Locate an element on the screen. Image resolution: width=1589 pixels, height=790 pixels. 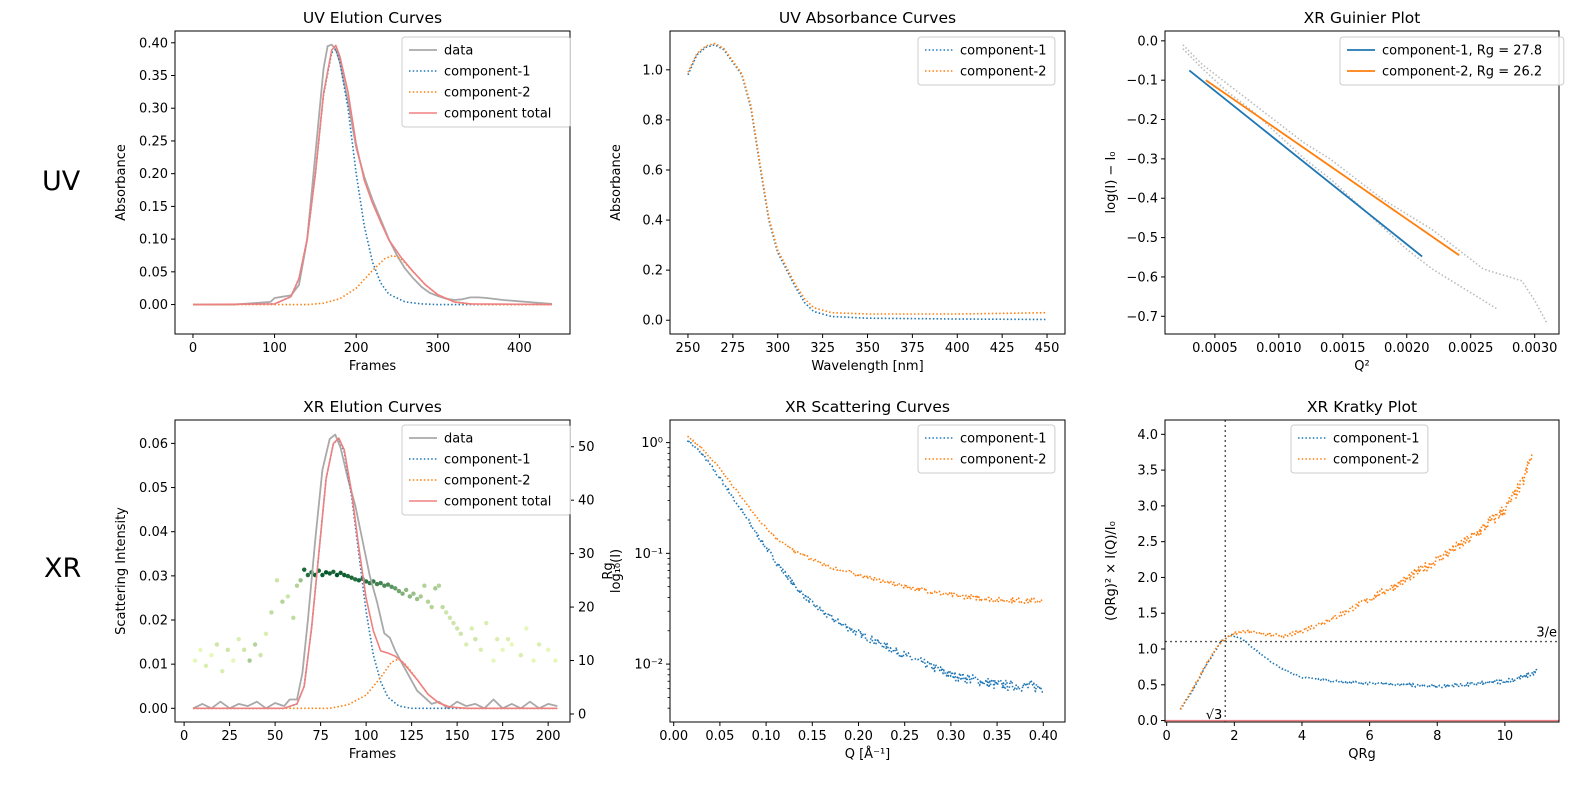
y-tick-label: 2.5 is located at coordinates (1147, 542).